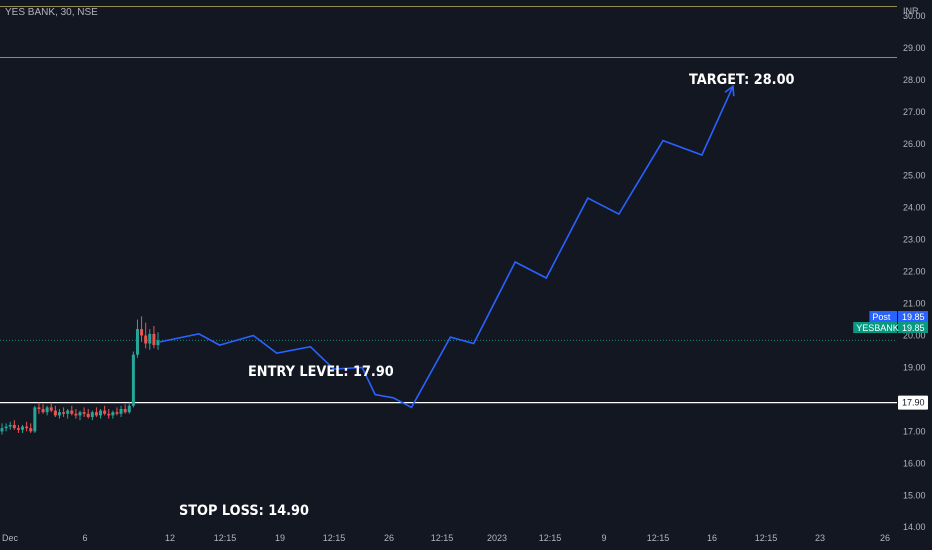 This screenshot has height=550, width=932. I want to click on price-tick-label: 22.00, so click(914, 272).